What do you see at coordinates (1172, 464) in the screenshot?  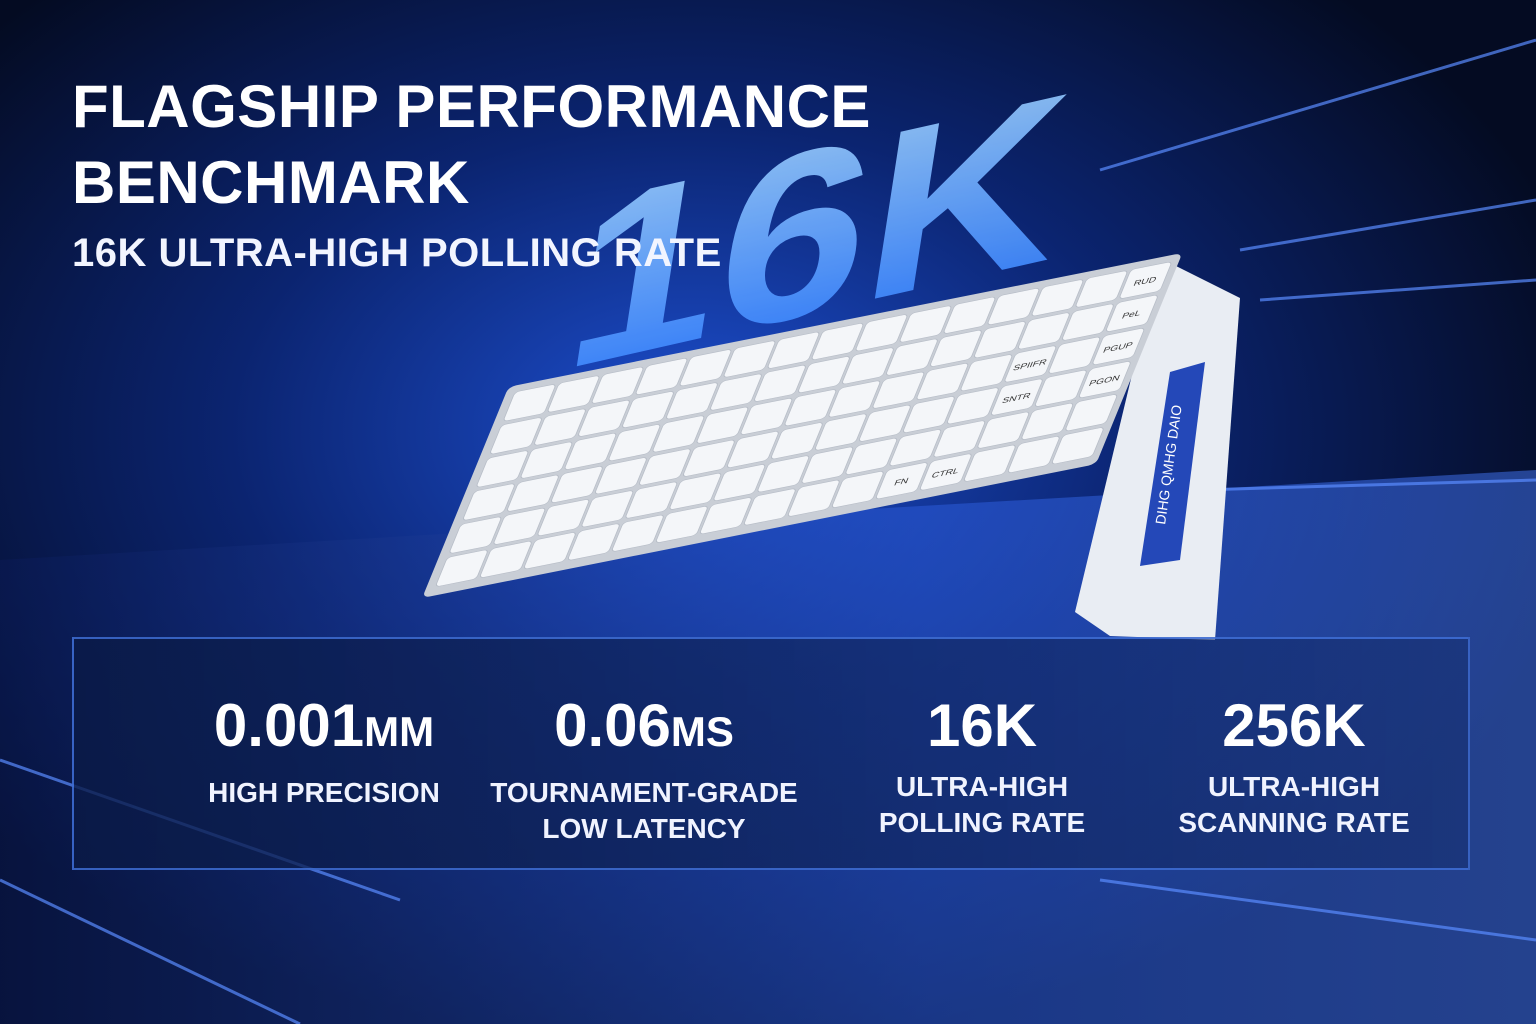 I see `side-badge` at bounding box center [1172, 464].